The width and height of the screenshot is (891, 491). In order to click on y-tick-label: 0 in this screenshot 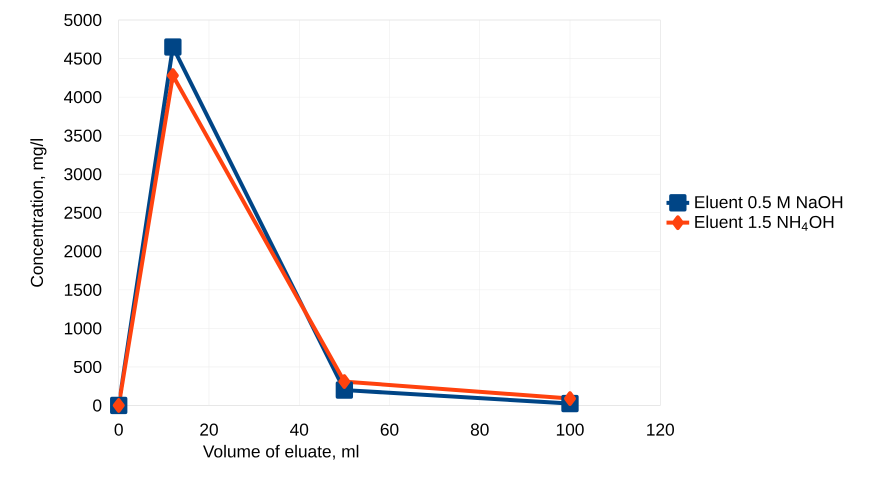, I will do `click(97, 405)`.